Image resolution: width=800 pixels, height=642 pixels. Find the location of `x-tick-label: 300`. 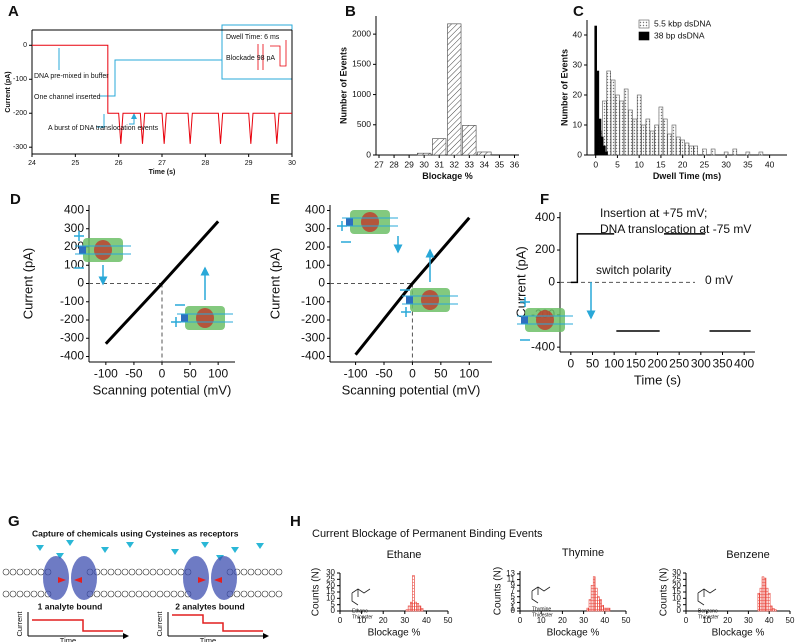

x-tick-label: 300 is located at coordinates (701, 363).